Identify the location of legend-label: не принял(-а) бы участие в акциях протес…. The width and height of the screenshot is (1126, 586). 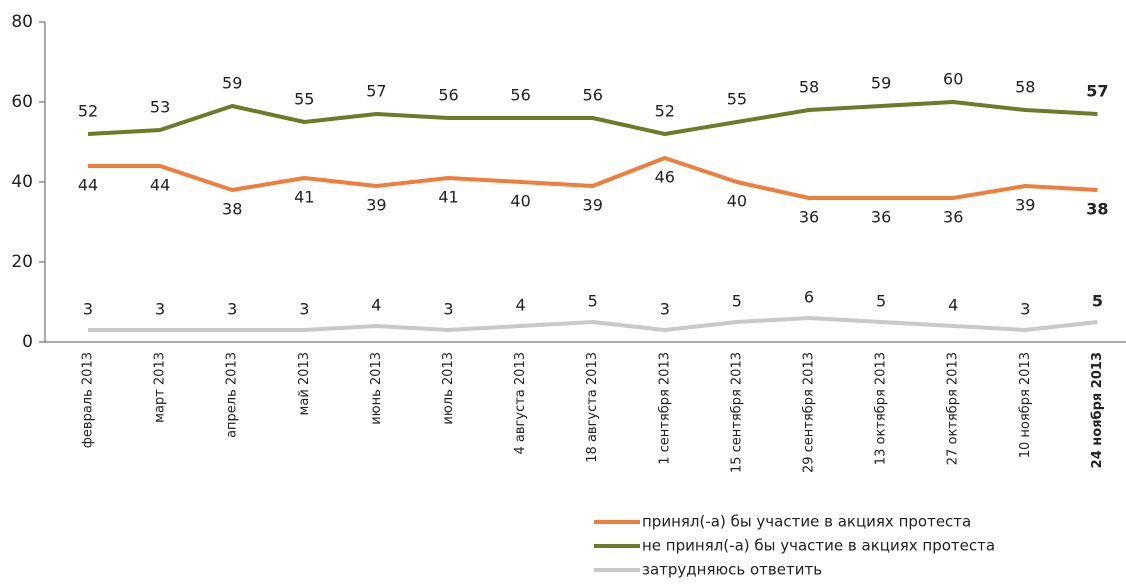
(818, 546).